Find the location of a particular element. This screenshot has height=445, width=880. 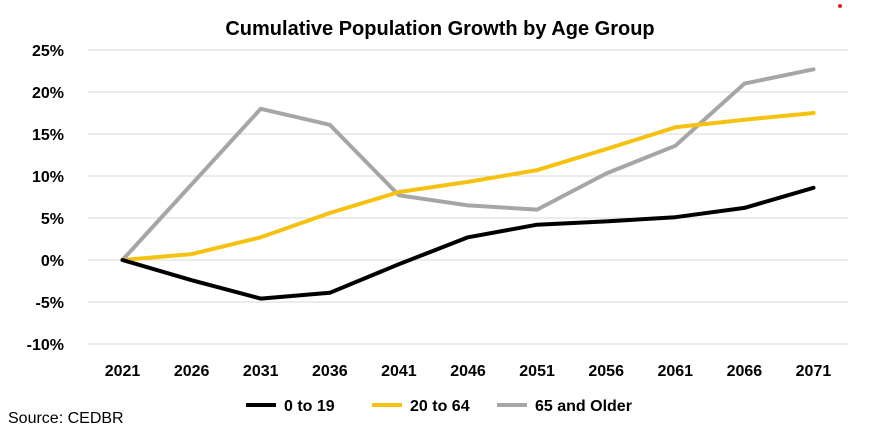

x-tick-label: 2071 is located at coordinates (814, 371).